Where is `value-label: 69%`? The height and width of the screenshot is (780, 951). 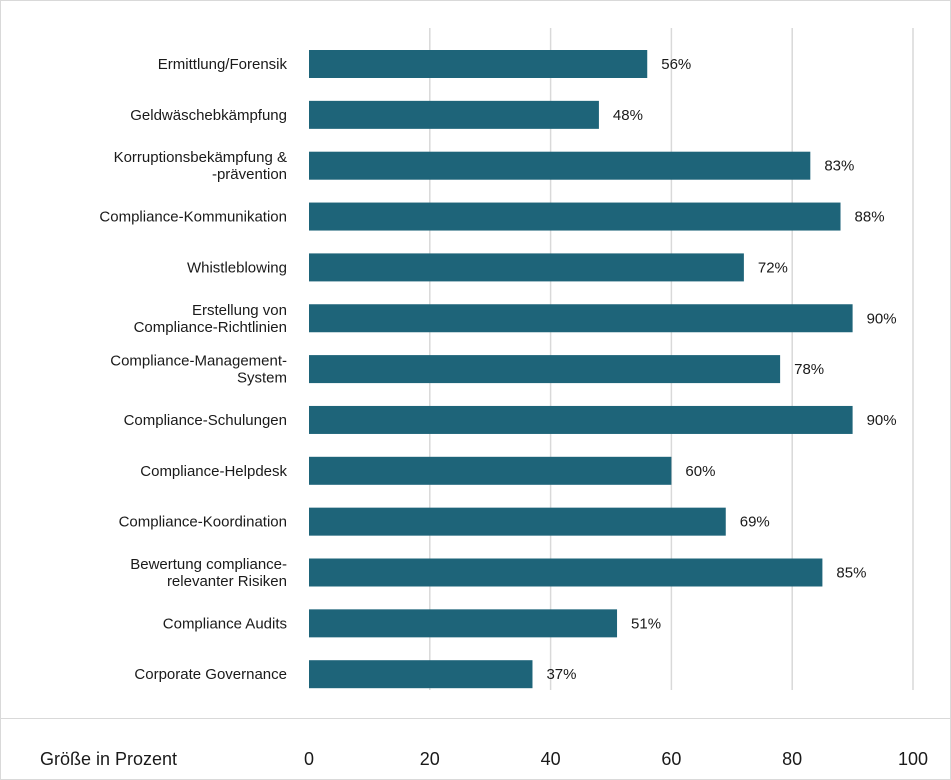
value-label: 69% is located at coordinates (755, 522).